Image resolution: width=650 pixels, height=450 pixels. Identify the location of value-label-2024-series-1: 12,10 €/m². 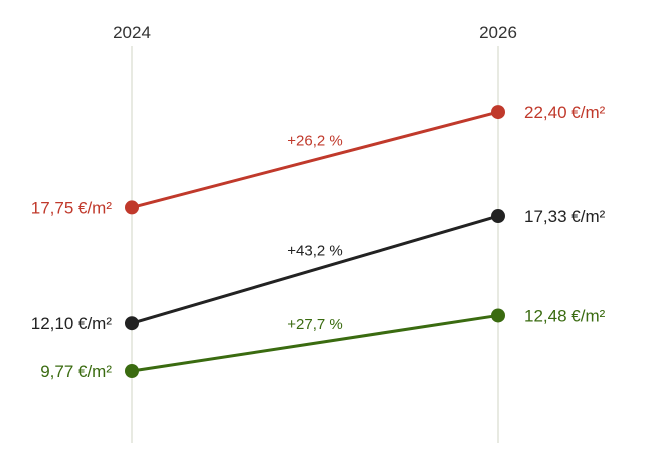
(72, 323).